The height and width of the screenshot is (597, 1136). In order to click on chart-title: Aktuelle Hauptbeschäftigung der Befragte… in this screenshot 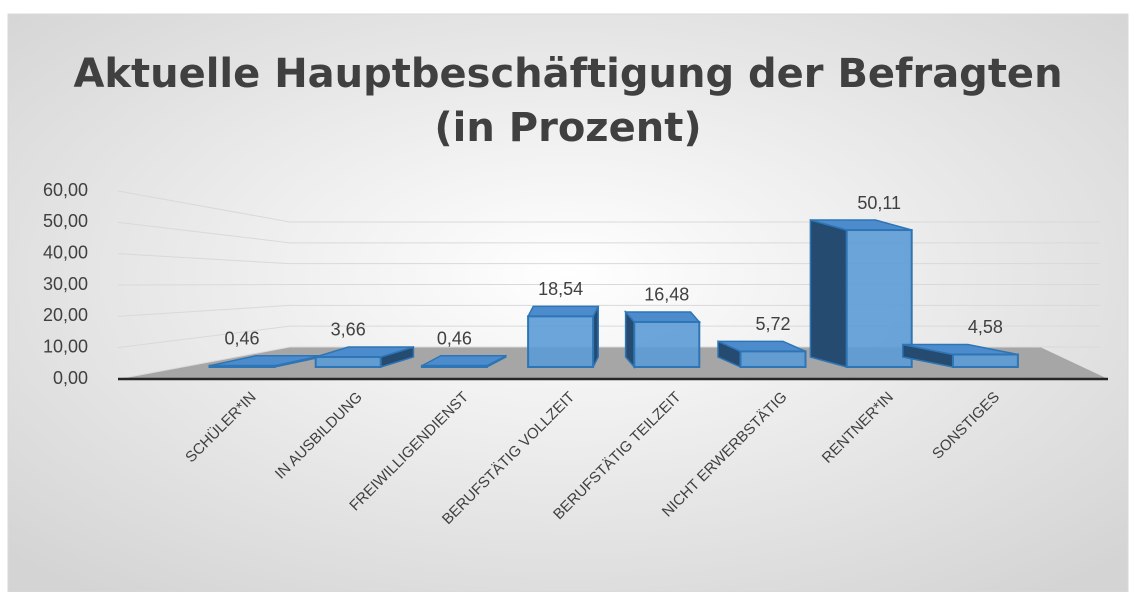, I will do `click(567, 74)`.